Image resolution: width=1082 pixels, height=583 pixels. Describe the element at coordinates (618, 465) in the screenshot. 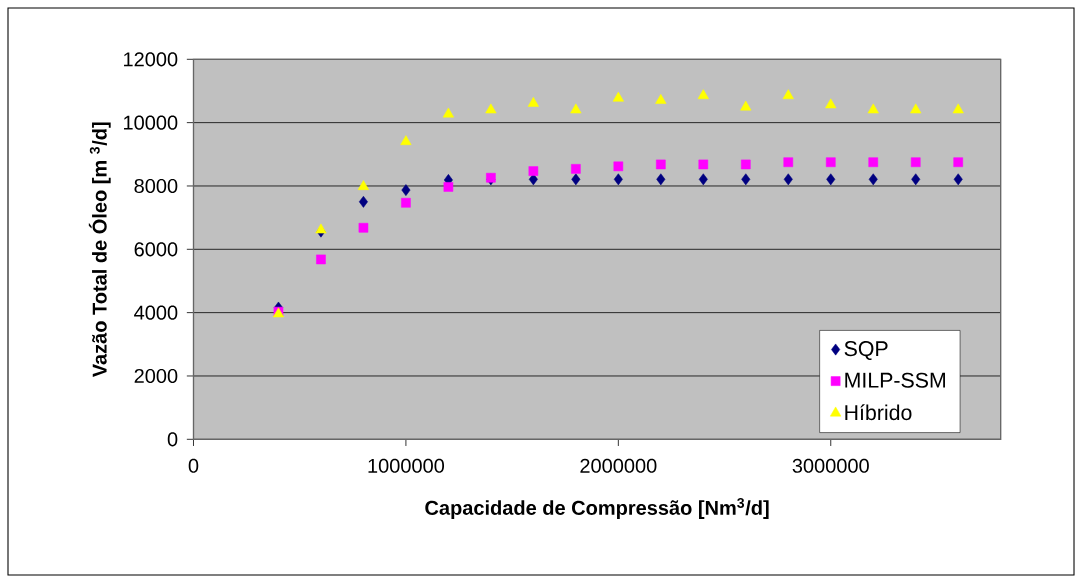

I see `x-tick-label: 2000000` at that location.